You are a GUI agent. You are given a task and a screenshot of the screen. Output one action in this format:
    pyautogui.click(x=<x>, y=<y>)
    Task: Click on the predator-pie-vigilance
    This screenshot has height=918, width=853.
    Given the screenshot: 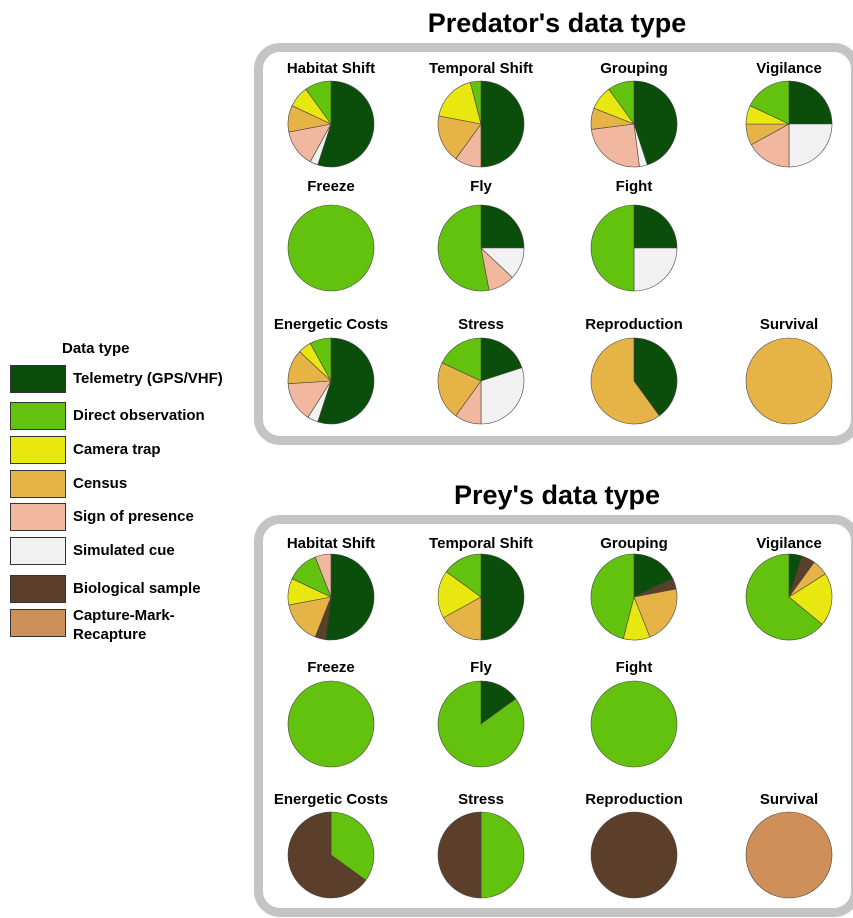 What is the action you would take?
    pyautogui.click(x=789, y=124)
    